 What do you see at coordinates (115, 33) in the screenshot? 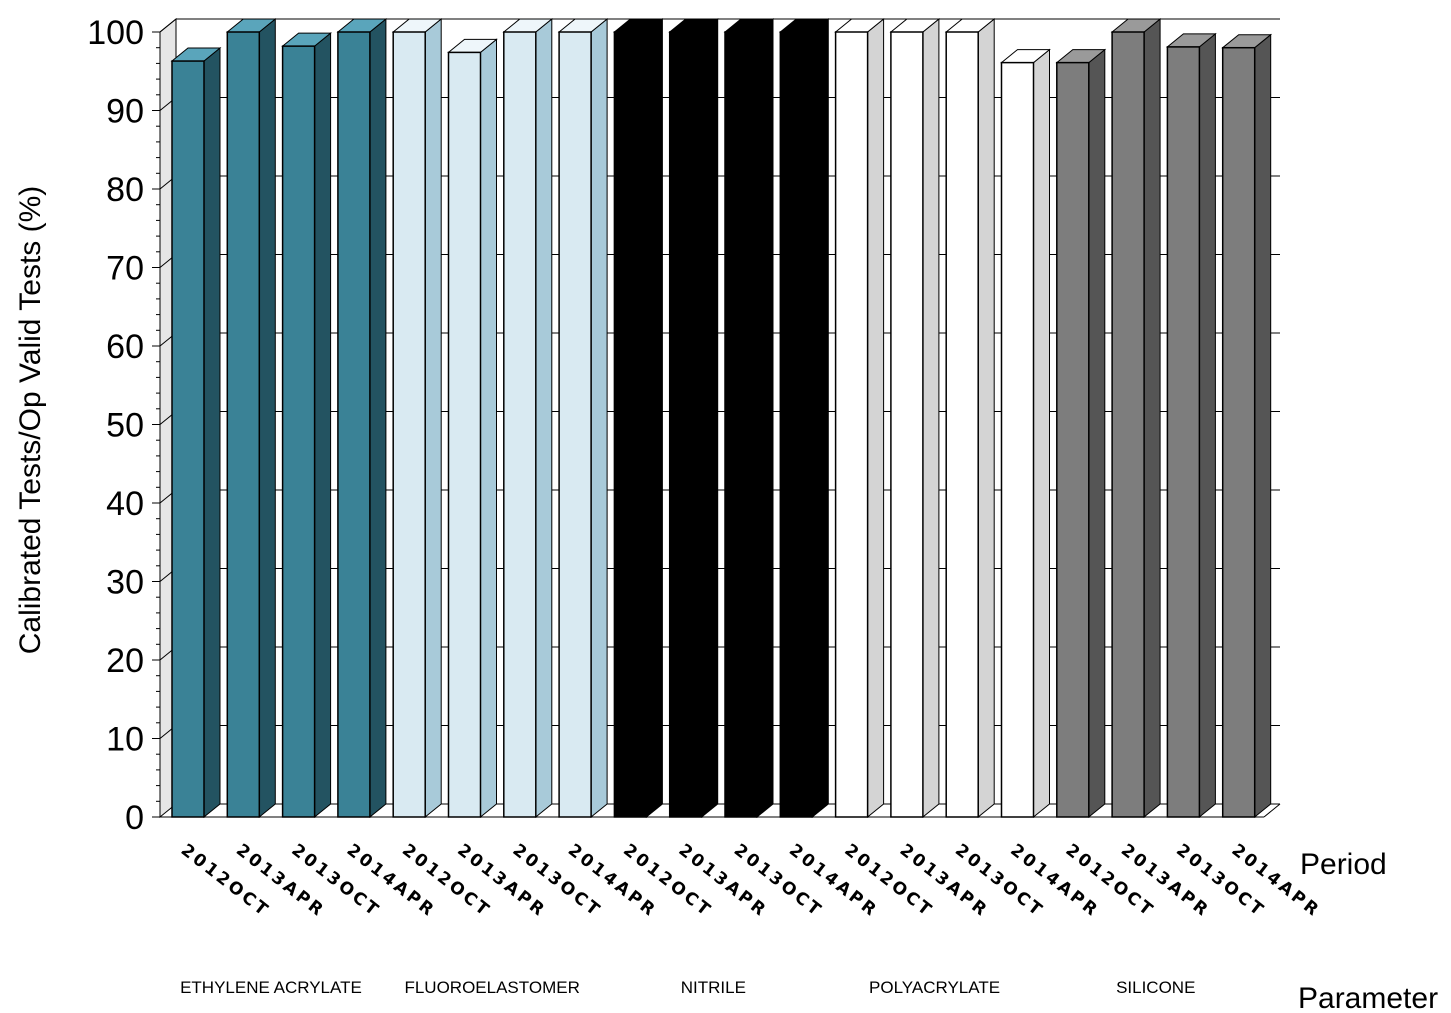
I see `y-tick-label: 100` at bounding box center [115, 33].